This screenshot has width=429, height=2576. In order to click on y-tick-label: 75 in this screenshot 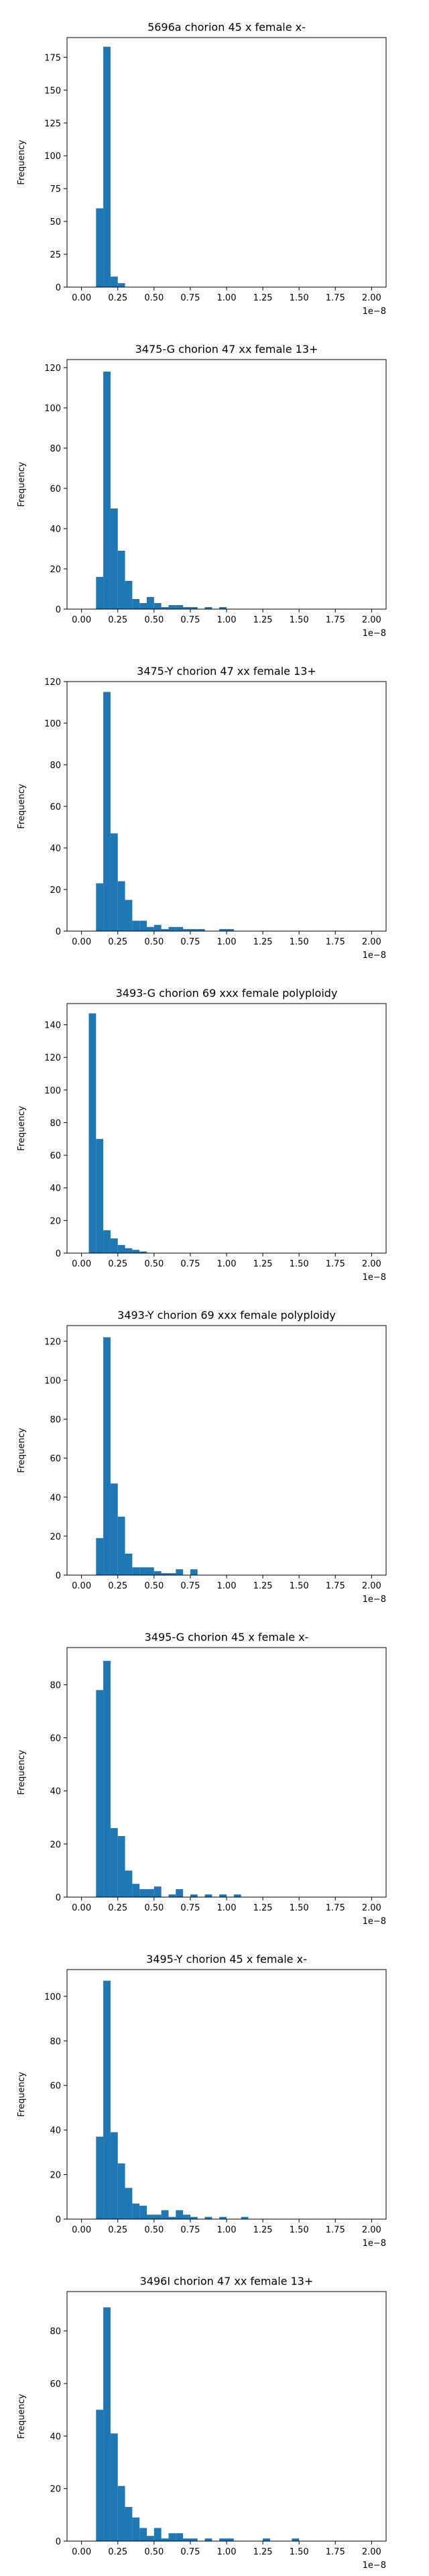, I will do `click(55, 189)`.